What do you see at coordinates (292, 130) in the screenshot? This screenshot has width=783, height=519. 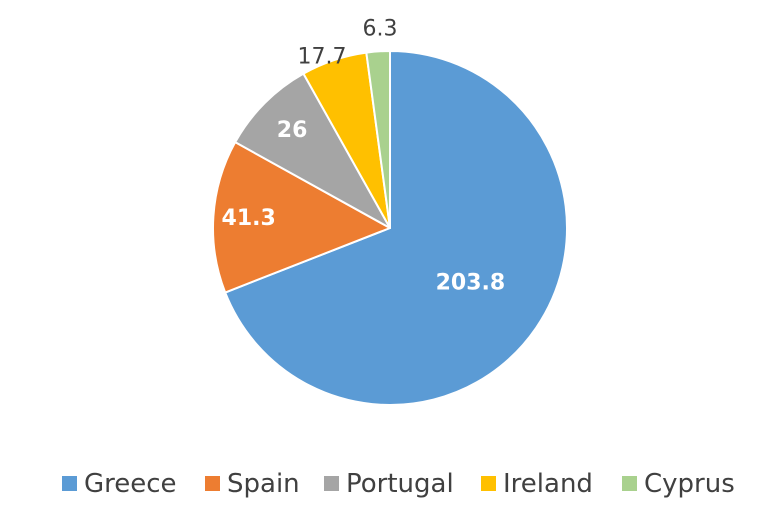 I see `data-label-portugal: 26` at bounding box center [292, 130].